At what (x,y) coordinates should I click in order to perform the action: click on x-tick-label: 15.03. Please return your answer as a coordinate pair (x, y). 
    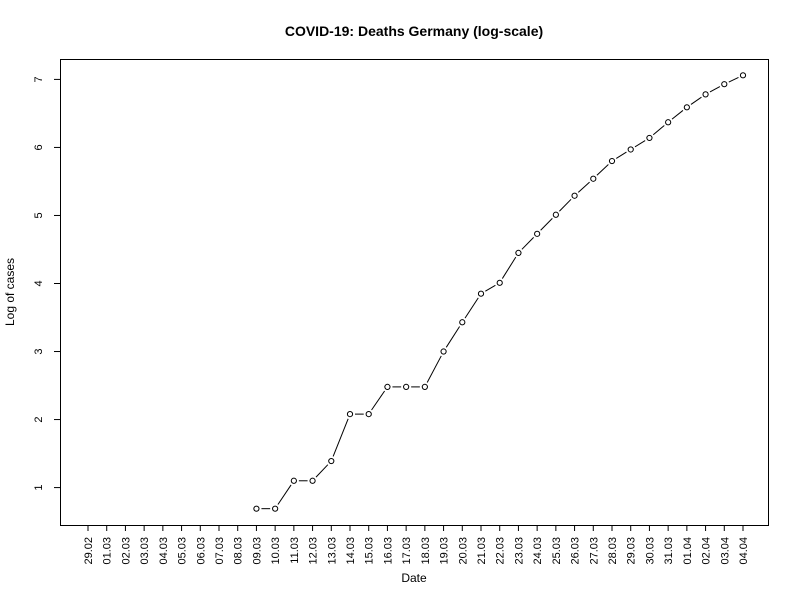
    Looking at the image, I should click on (370, 551).